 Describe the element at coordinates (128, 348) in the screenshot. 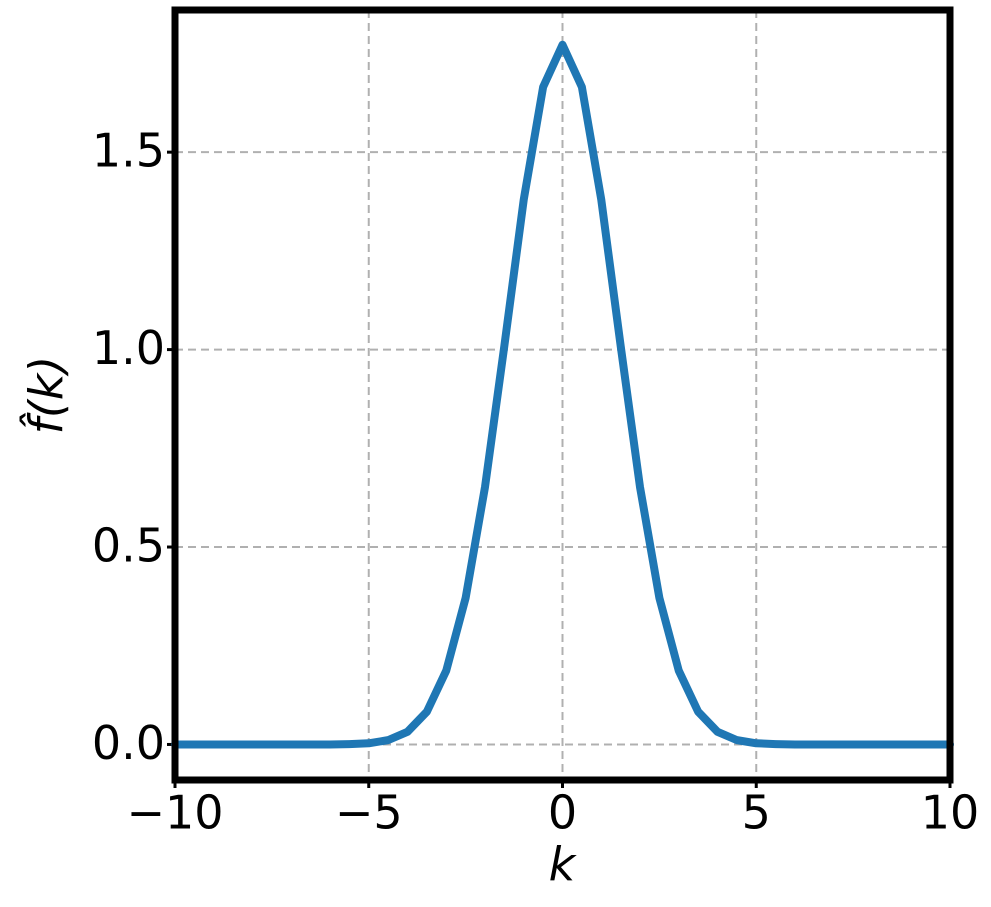

I see `y-tick-label: 1.0` at that location.